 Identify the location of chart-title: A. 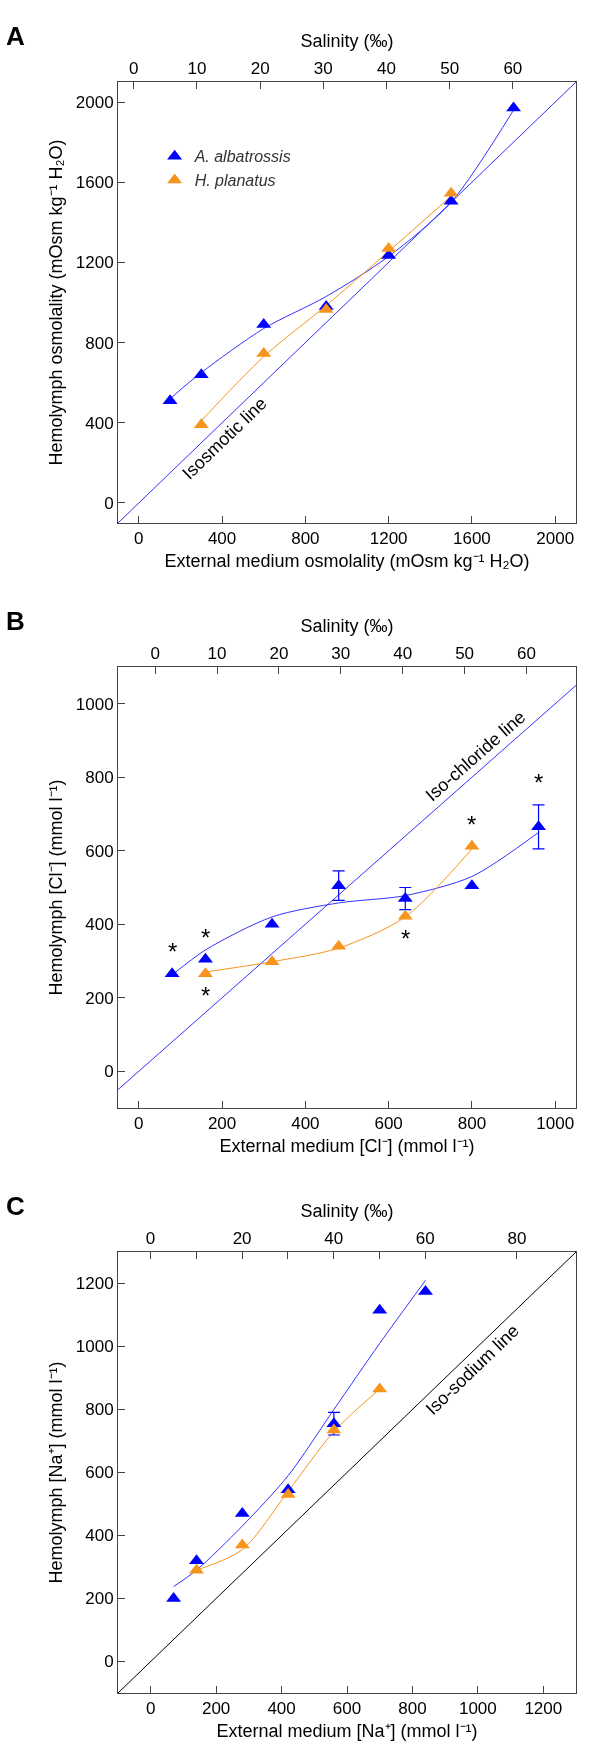
(15, 35).